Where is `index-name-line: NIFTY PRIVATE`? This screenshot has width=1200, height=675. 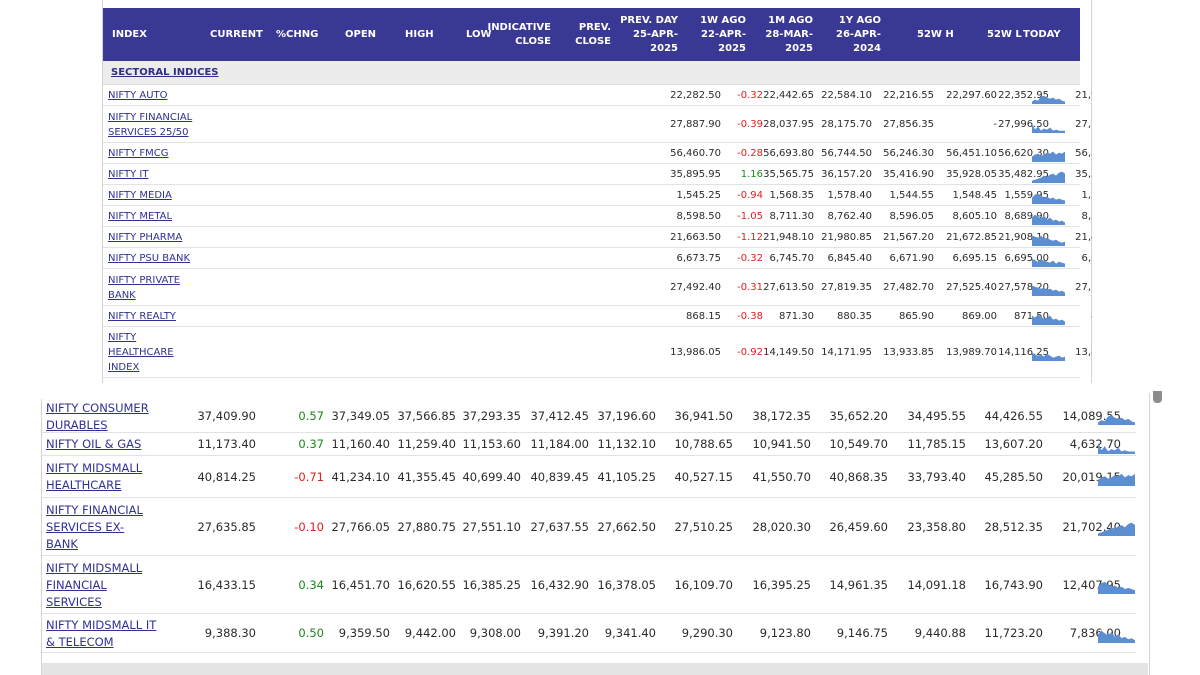
index-name-line: NIFTY PRIVATE is located at coordinates (144, 280).